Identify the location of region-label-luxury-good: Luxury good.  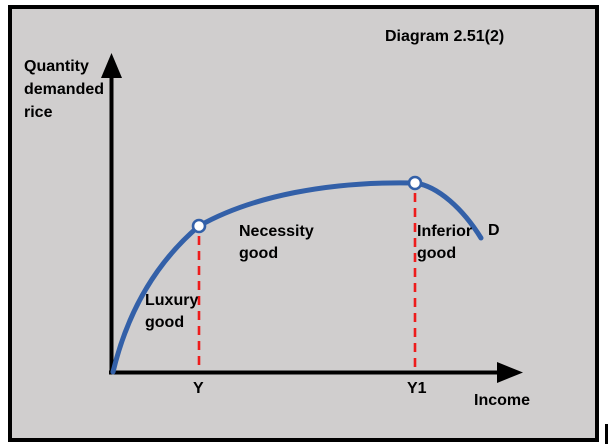
(172, 311).